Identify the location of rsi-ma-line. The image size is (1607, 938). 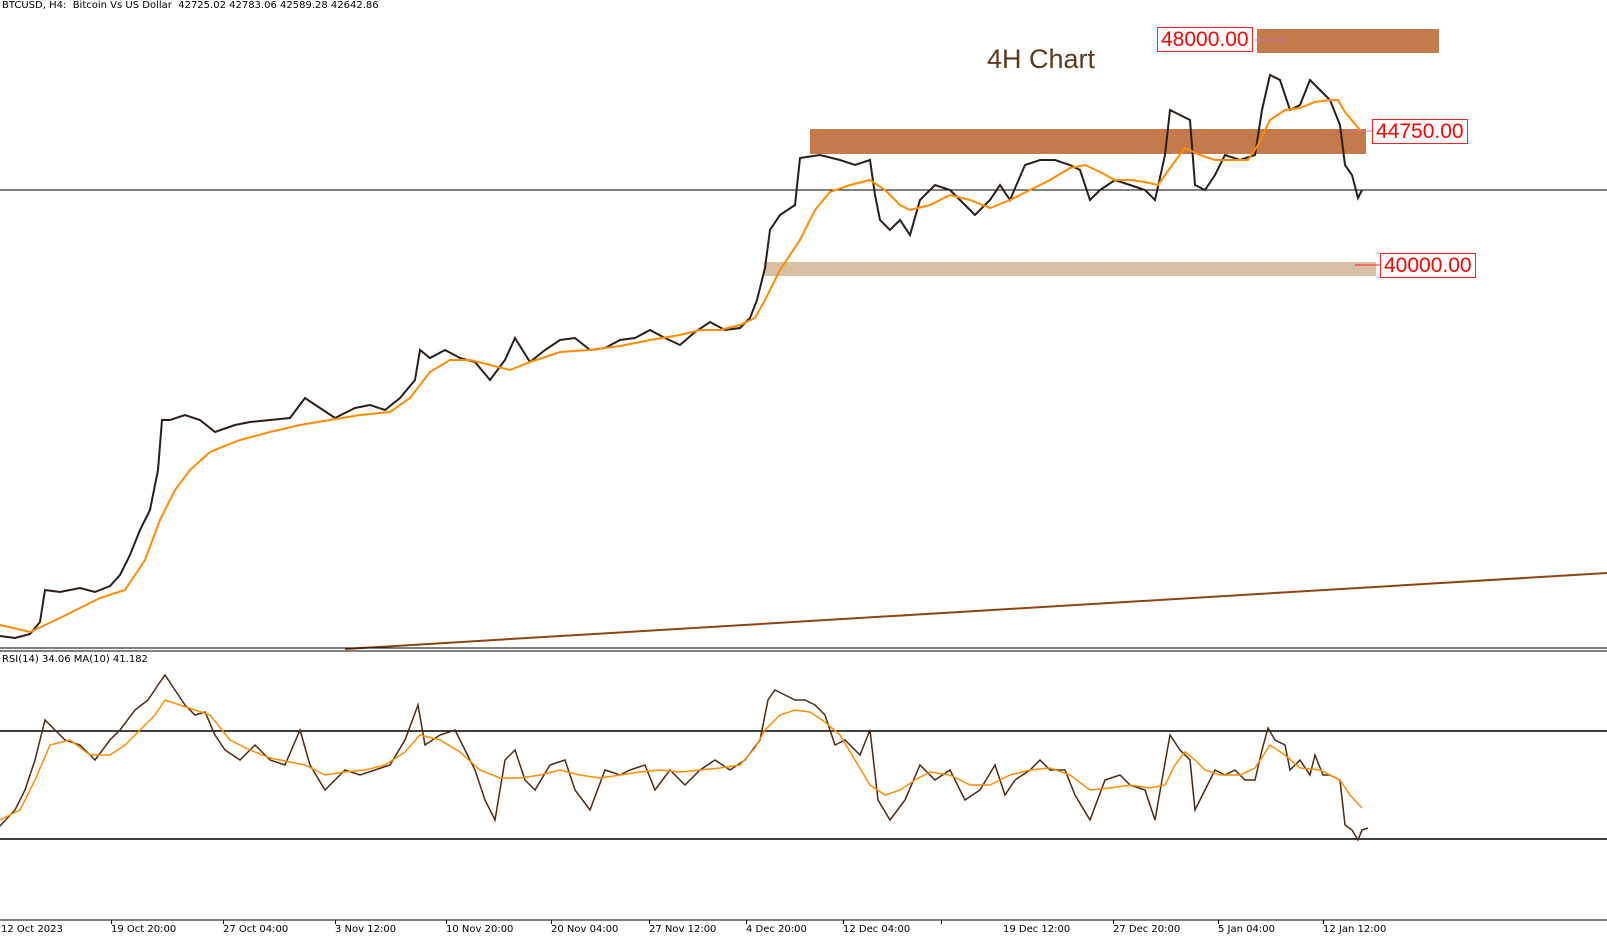
(681, 760).